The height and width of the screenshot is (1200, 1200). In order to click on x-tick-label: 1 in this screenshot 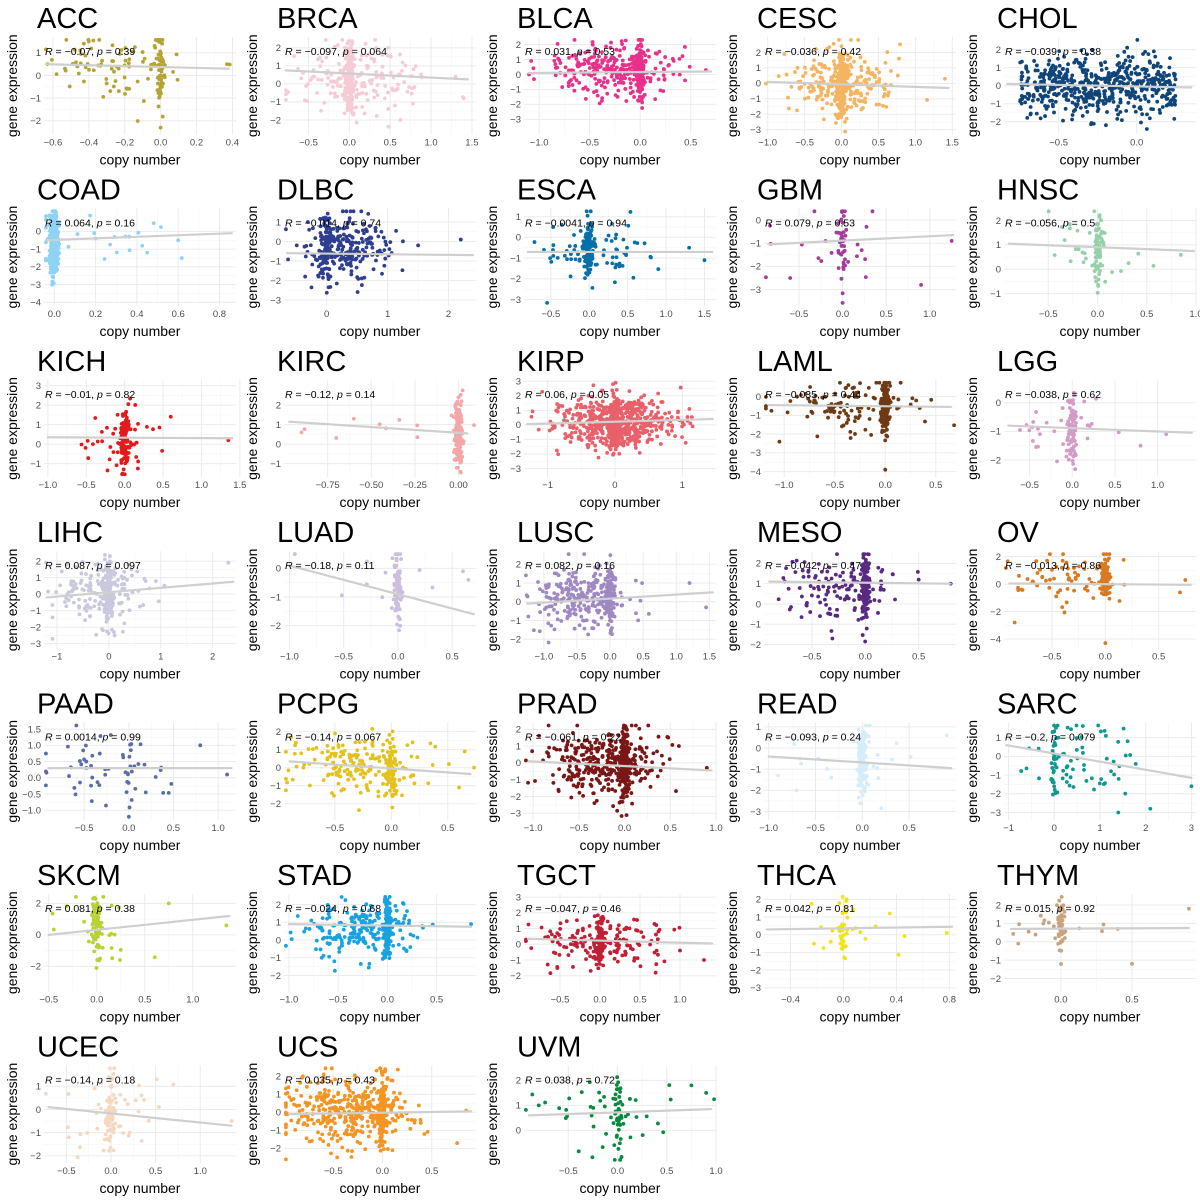, I will do `click(682, 485)`.